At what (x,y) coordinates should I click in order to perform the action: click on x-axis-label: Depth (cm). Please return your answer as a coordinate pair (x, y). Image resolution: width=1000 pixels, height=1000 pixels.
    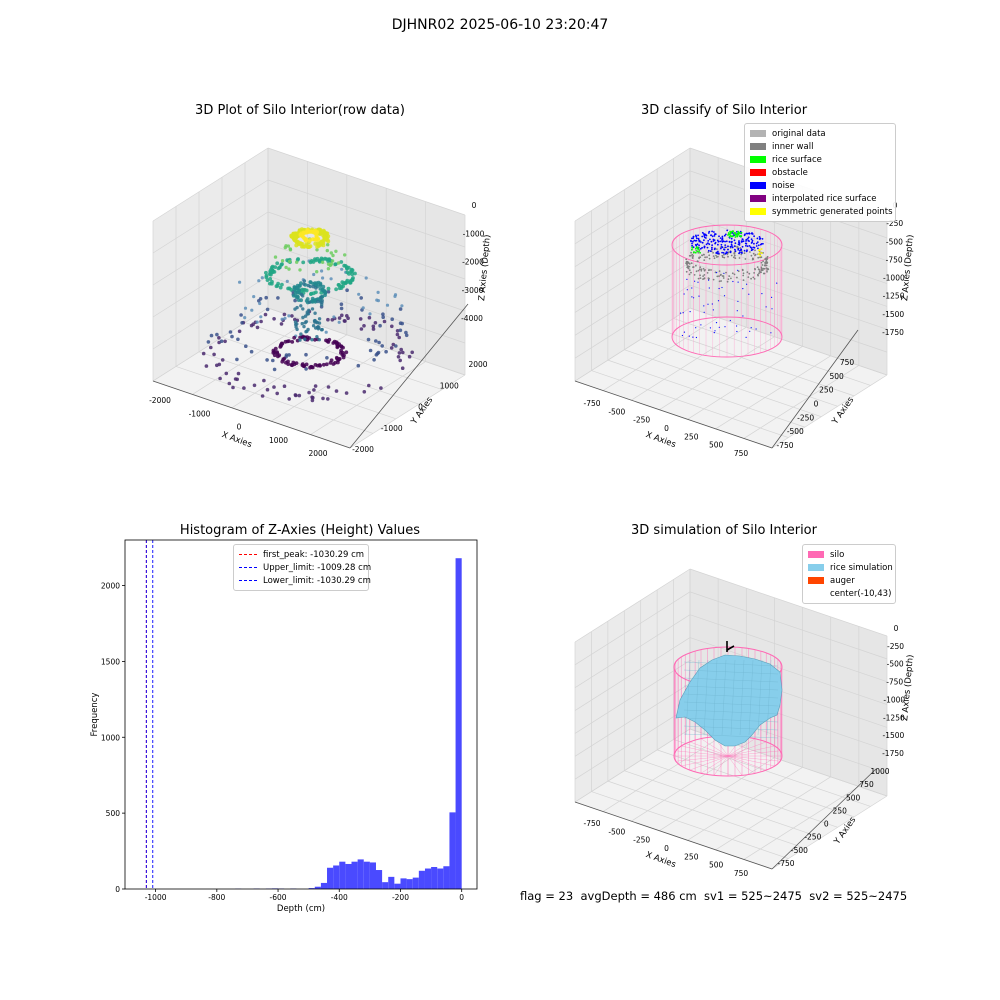
    Looking at the image, I should click on (301, 909).